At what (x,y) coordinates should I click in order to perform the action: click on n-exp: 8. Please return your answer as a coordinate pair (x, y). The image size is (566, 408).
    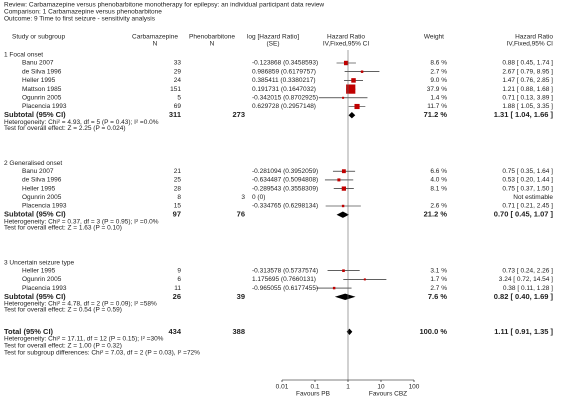
    Looking at the image, I should click on (179, 197).